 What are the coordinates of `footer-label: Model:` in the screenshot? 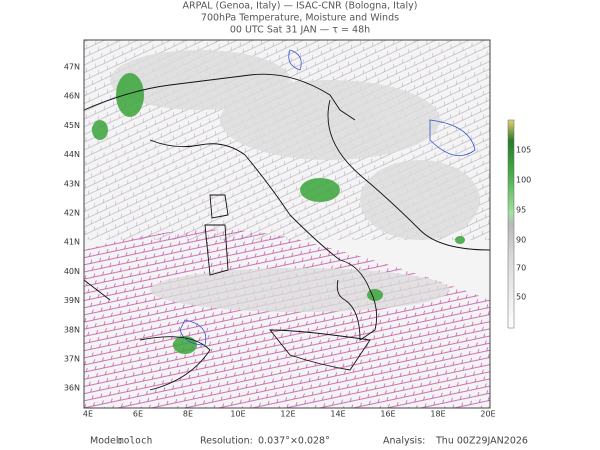 It's located at (106, 441).